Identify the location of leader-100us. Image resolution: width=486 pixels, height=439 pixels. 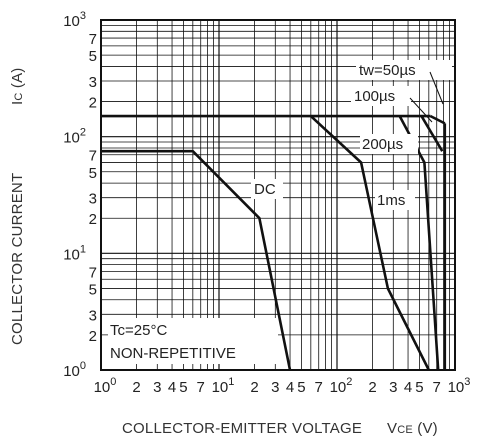
(421, 110).